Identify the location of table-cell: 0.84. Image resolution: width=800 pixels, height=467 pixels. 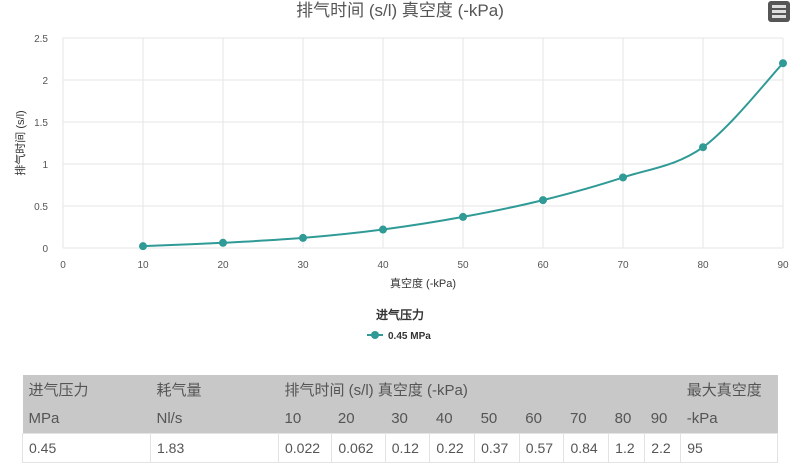
(586, 448).